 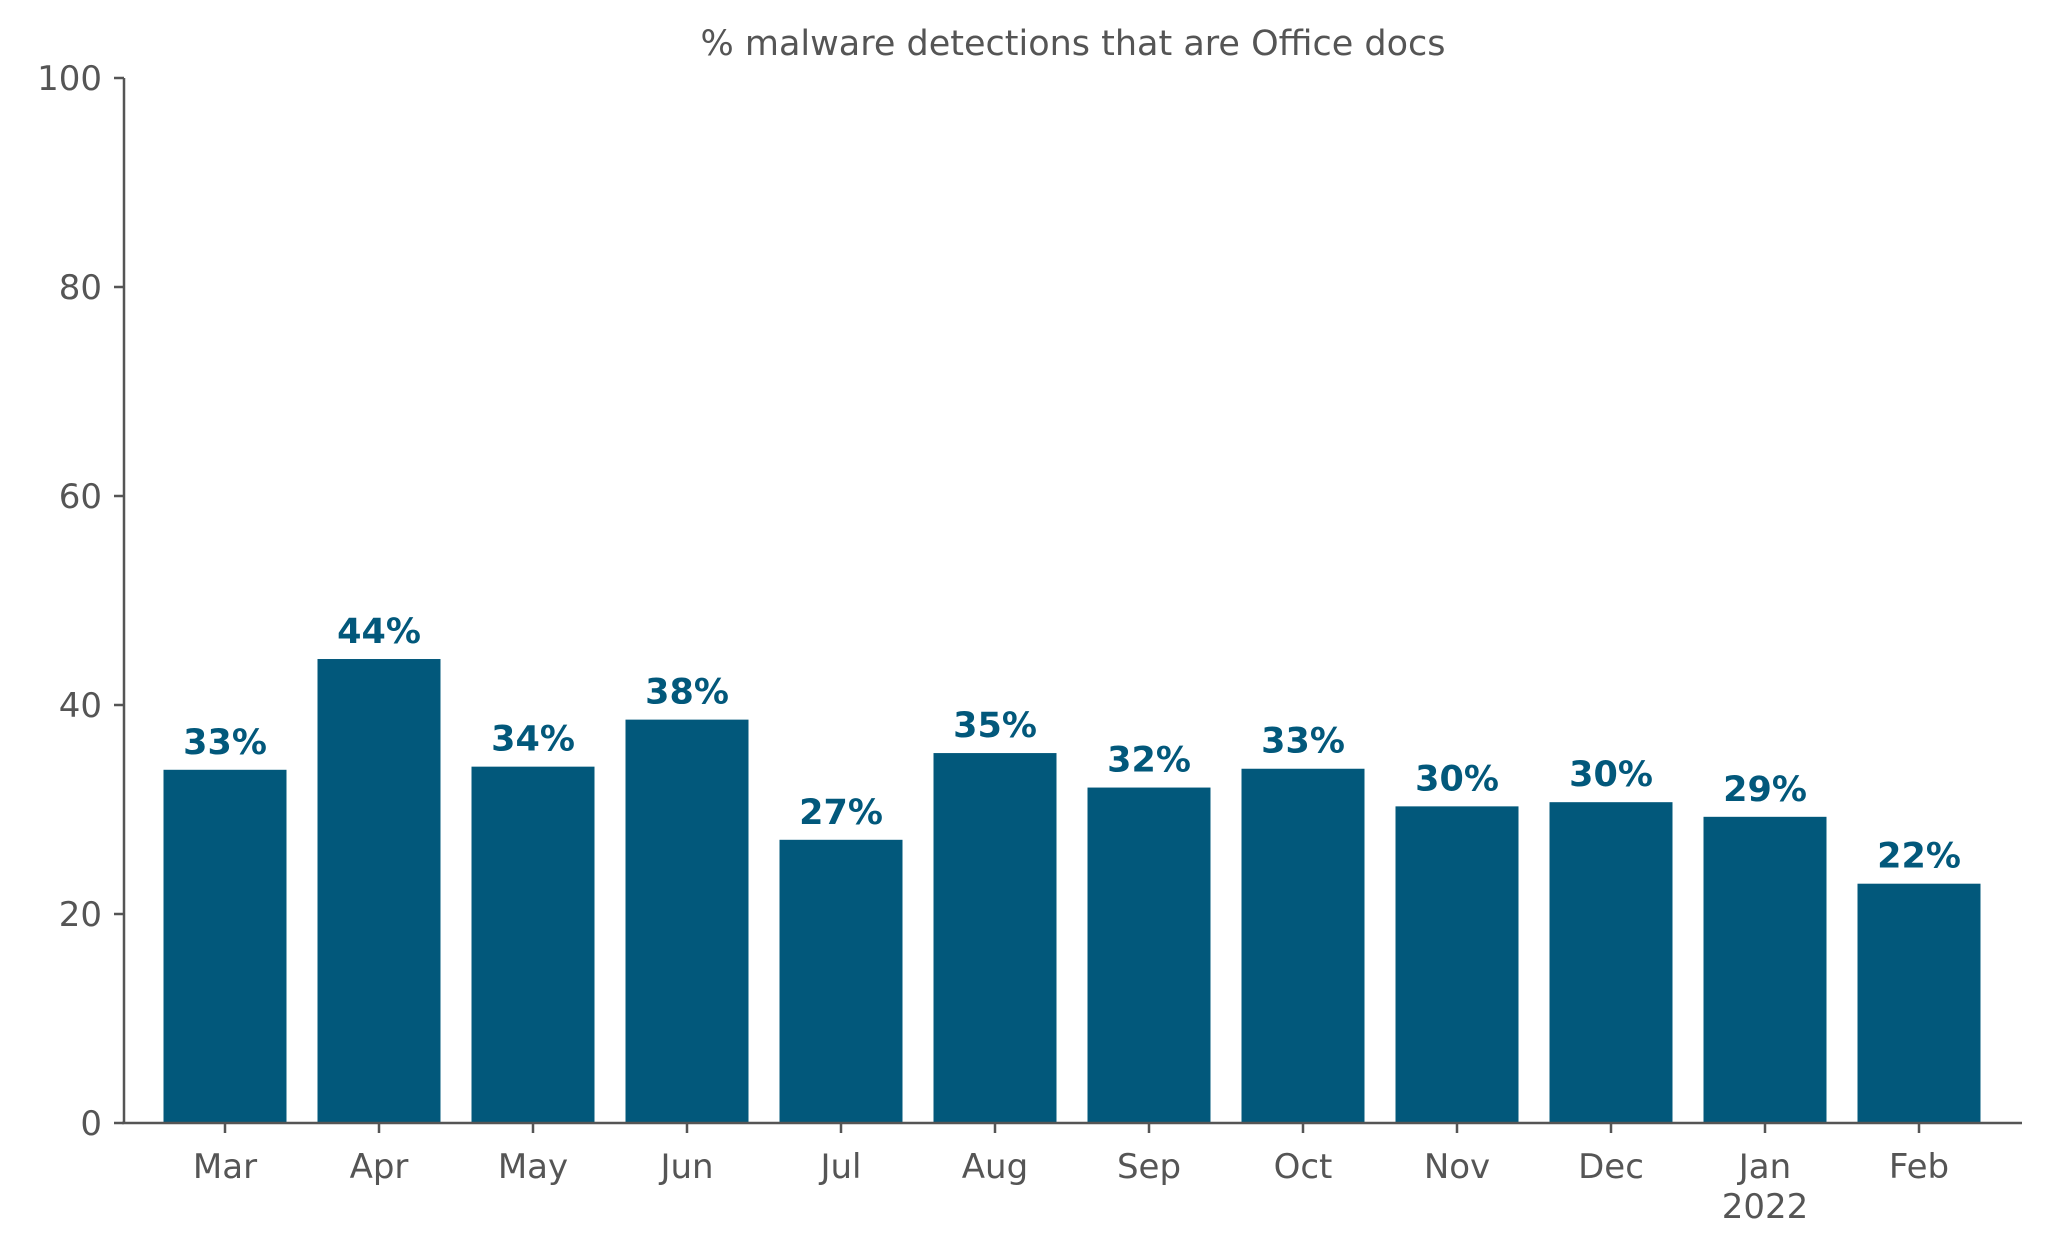 What do you see at coordinates (1919, 1003) in the screenshot?
I see `bar-feb` at bounding box center [1919, 1003].